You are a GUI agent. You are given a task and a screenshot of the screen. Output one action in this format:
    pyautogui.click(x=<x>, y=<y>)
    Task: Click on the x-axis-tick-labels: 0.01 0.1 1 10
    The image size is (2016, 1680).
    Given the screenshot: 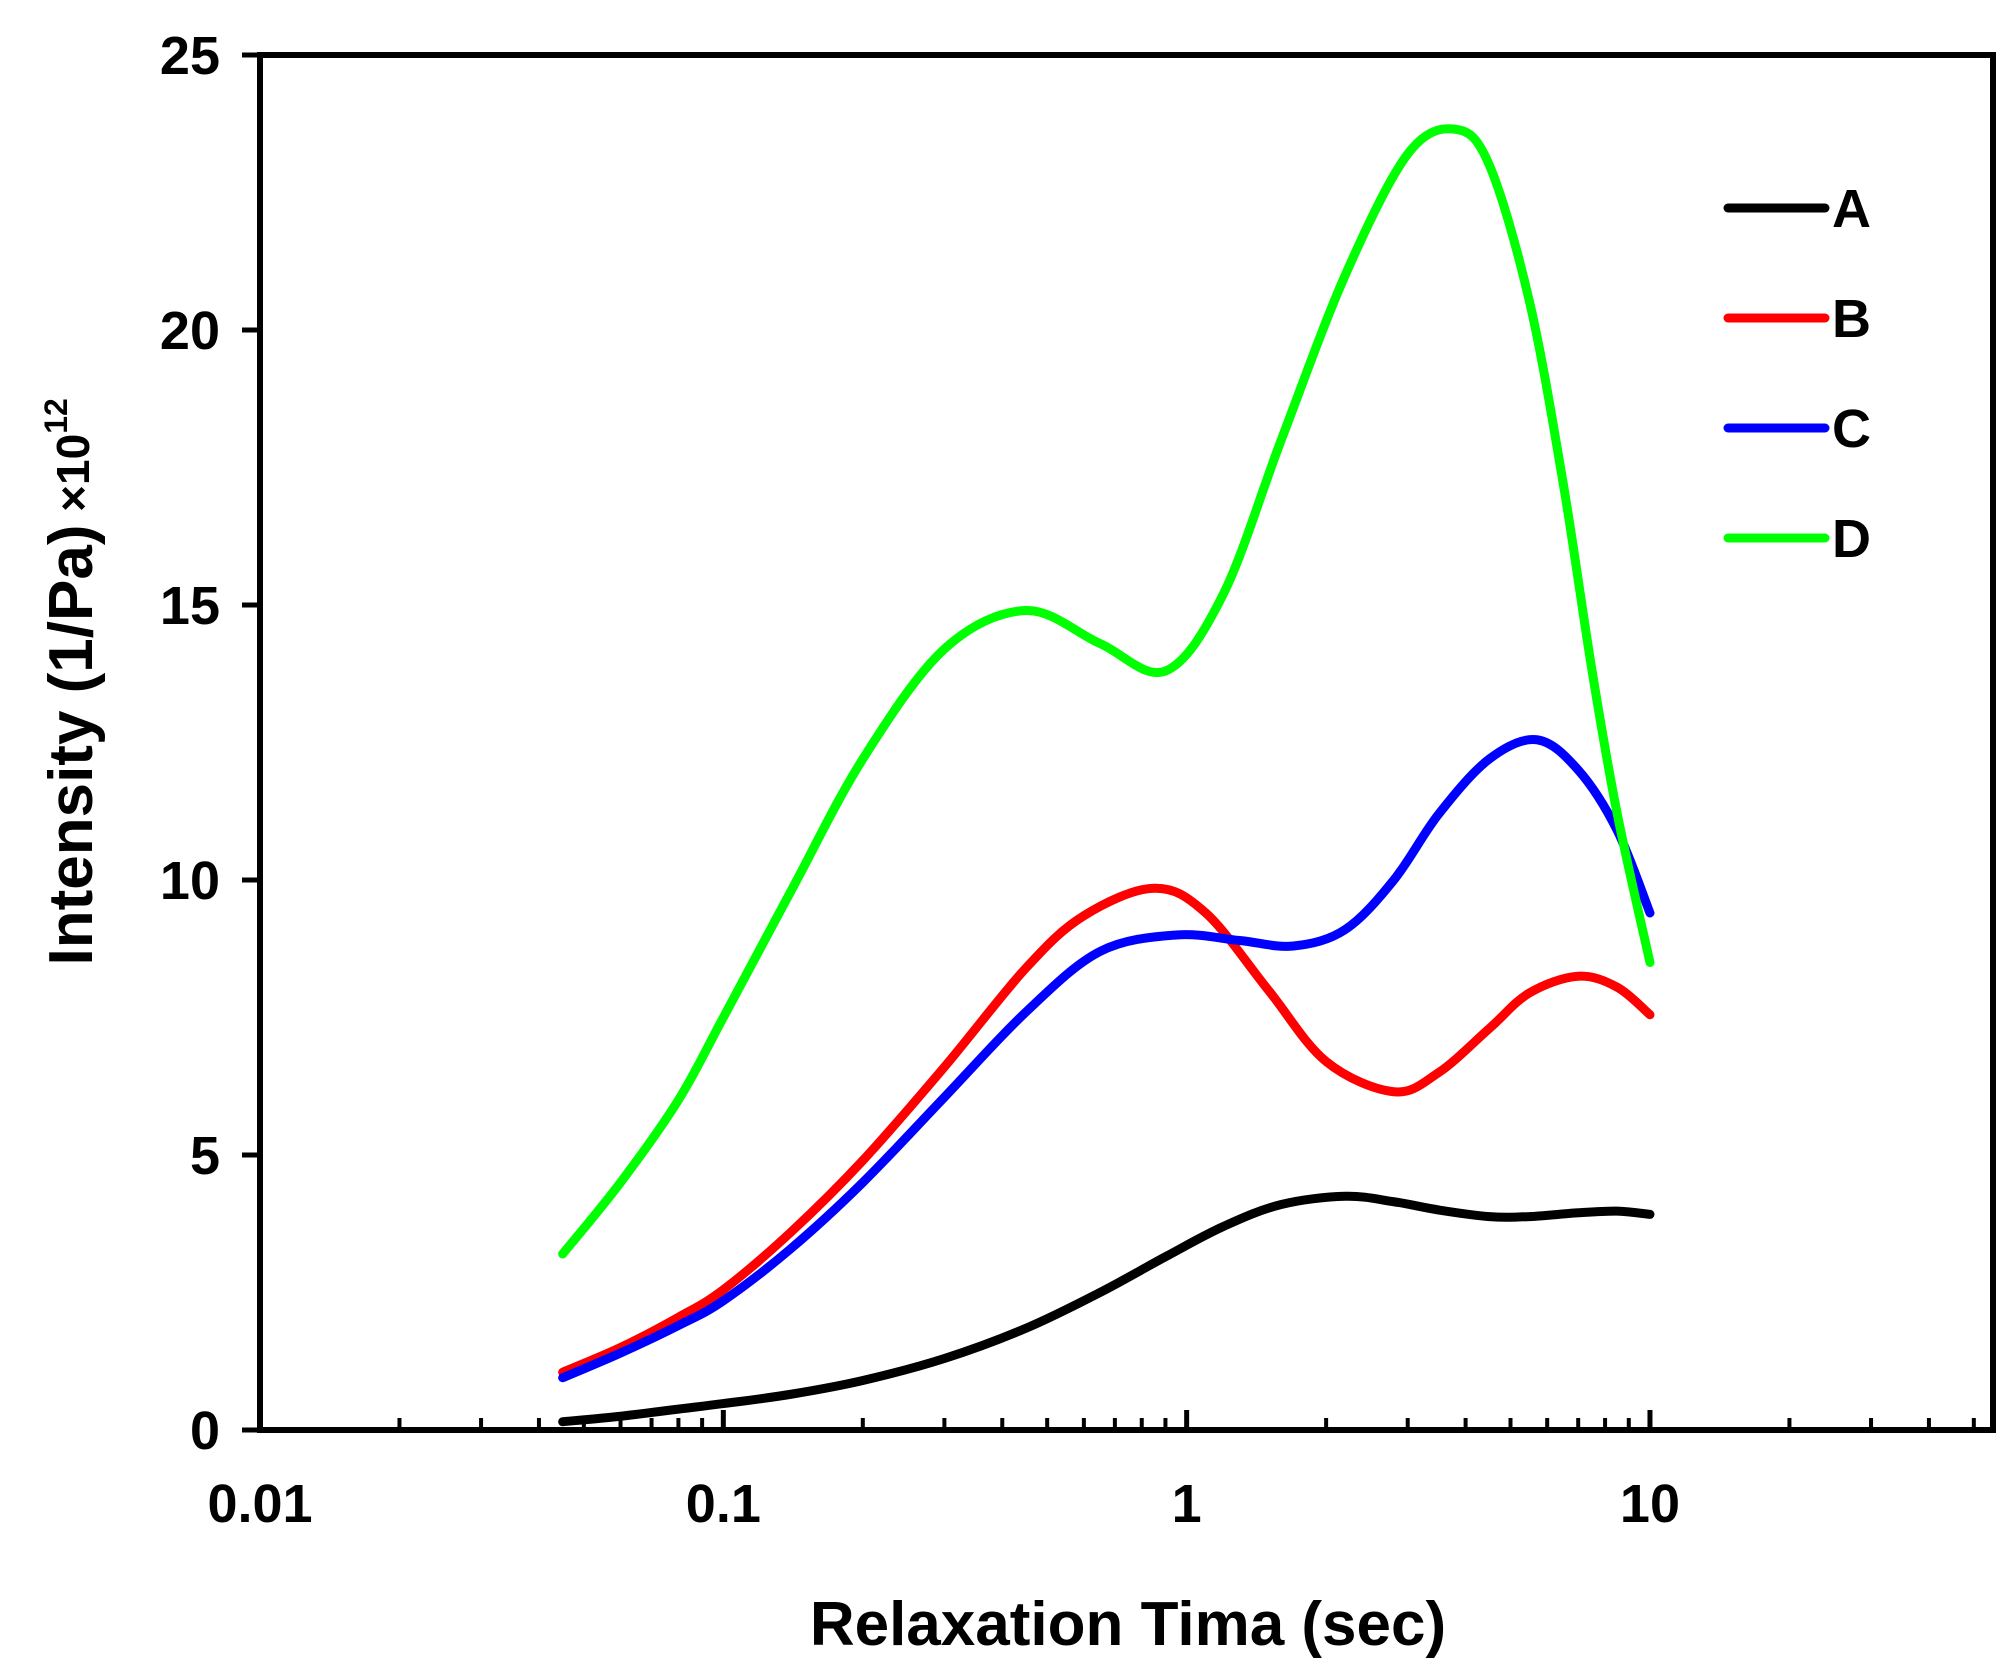 What is the action you would take?
    pyautogui.click(x=943, y=1504)
    